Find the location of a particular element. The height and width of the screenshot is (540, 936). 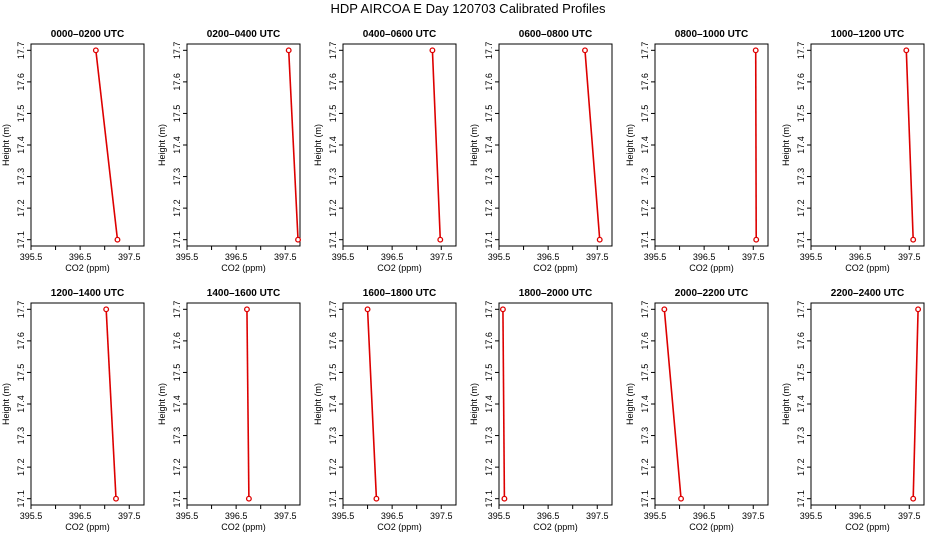

y-tick-label: 17.3 is located at coordinates (801, 177).